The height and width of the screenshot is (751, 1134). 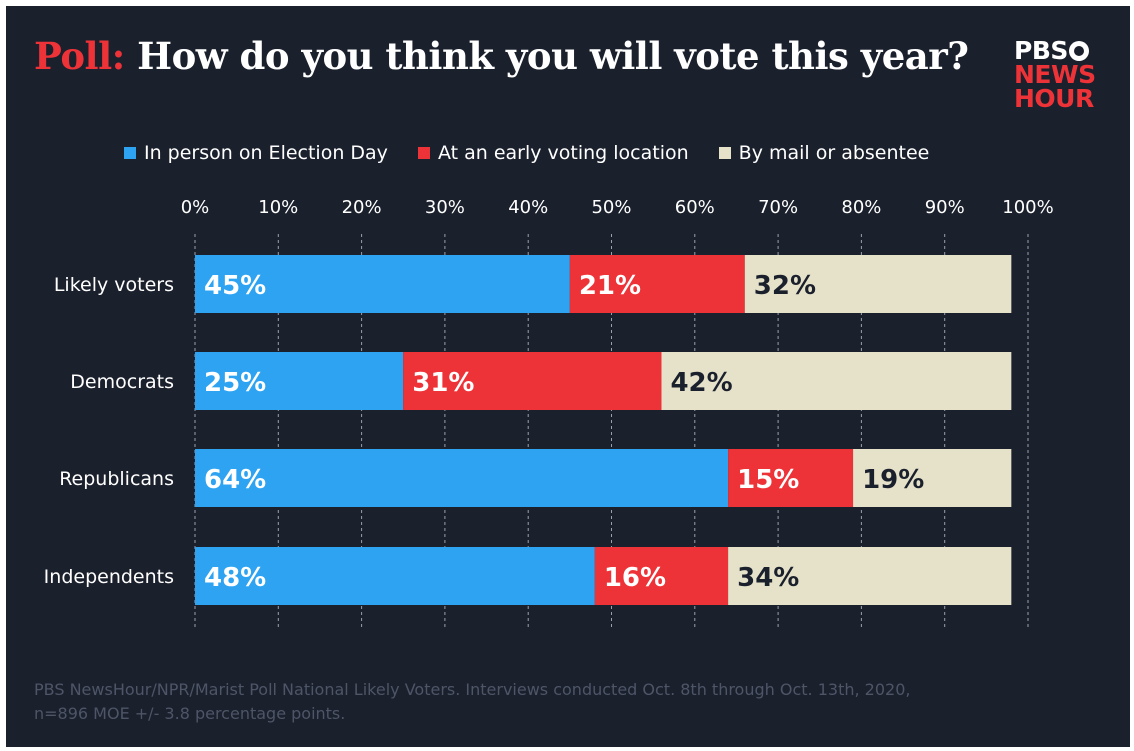 What do you see at coordinates (362, 207) in the screenshot?
I see `x-tick-label: 20%` at bounding box center [362, 207].